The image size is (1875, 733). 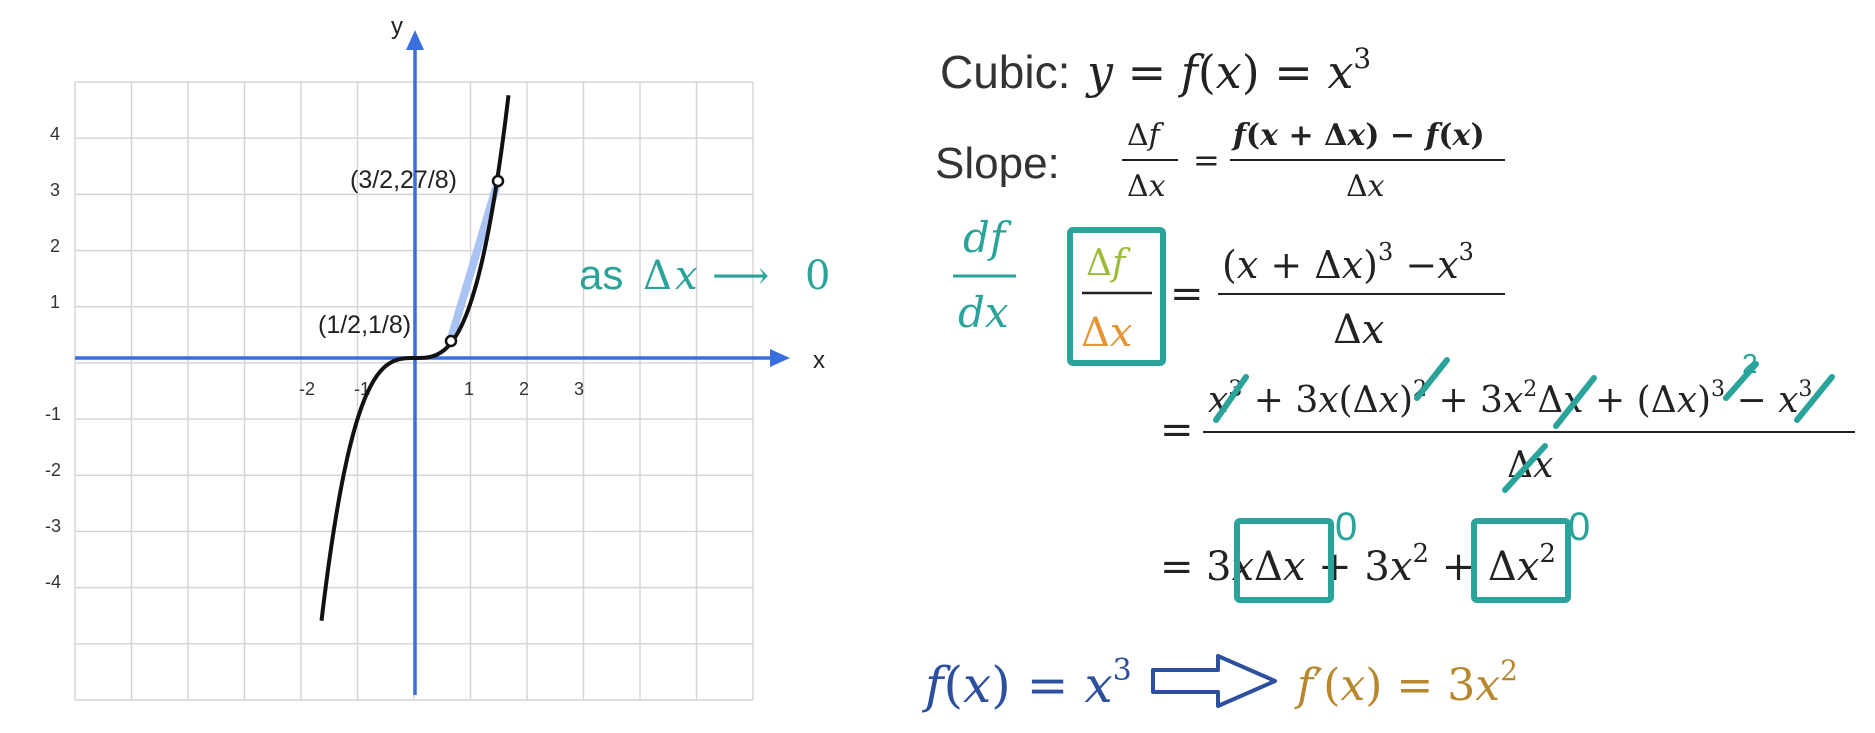 I want to click on difference-quotient-box: Δf Δx, so click(x=1116, y=296).